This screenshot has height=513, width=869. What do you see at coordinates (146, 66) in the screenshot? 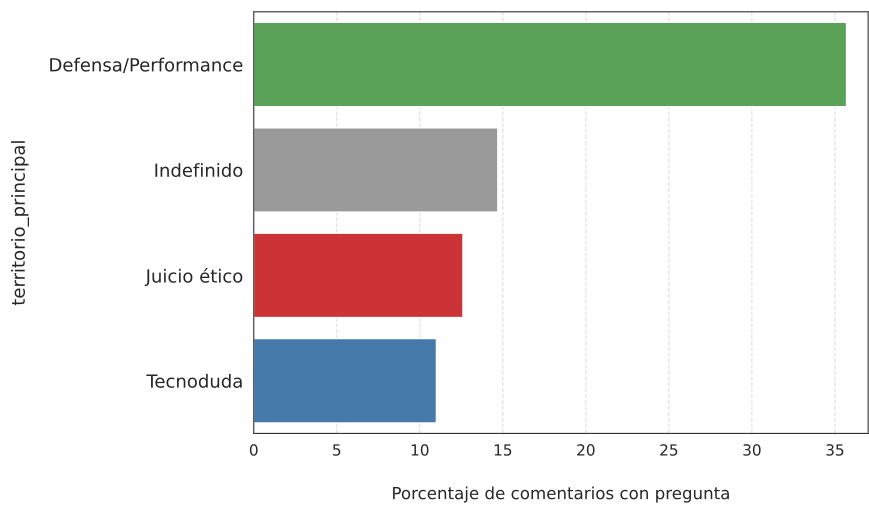
I see `y-tick-label: Defensa/Performance` at bounding box center [146, 66].